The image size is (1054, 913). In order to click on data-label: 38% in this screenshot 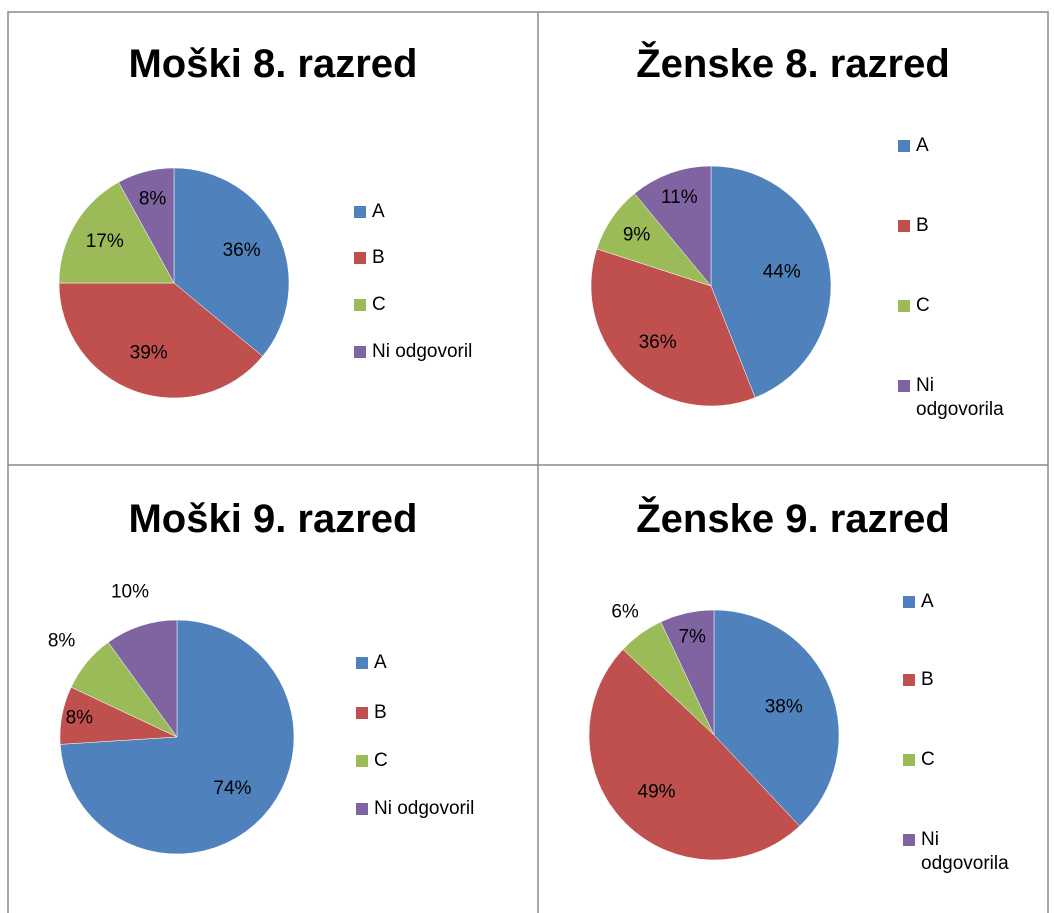, I will do `click(784, 706)`.